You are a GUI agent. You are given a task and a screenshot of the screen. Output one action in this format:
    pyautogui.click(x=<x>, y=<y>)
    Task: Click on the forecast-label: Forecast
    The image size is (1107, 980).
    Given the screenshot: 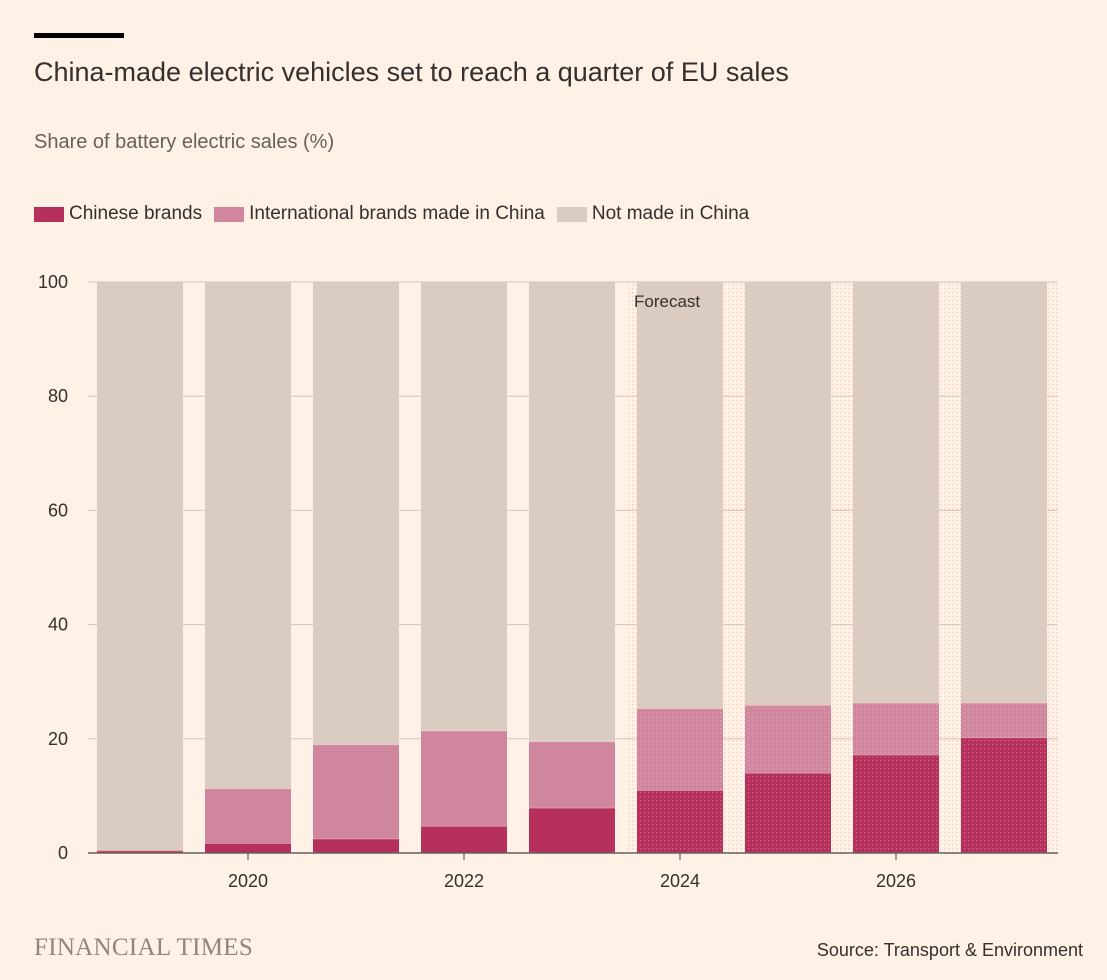 What is the action you would take?
    pyautogui.click(x=667, y=301)
    